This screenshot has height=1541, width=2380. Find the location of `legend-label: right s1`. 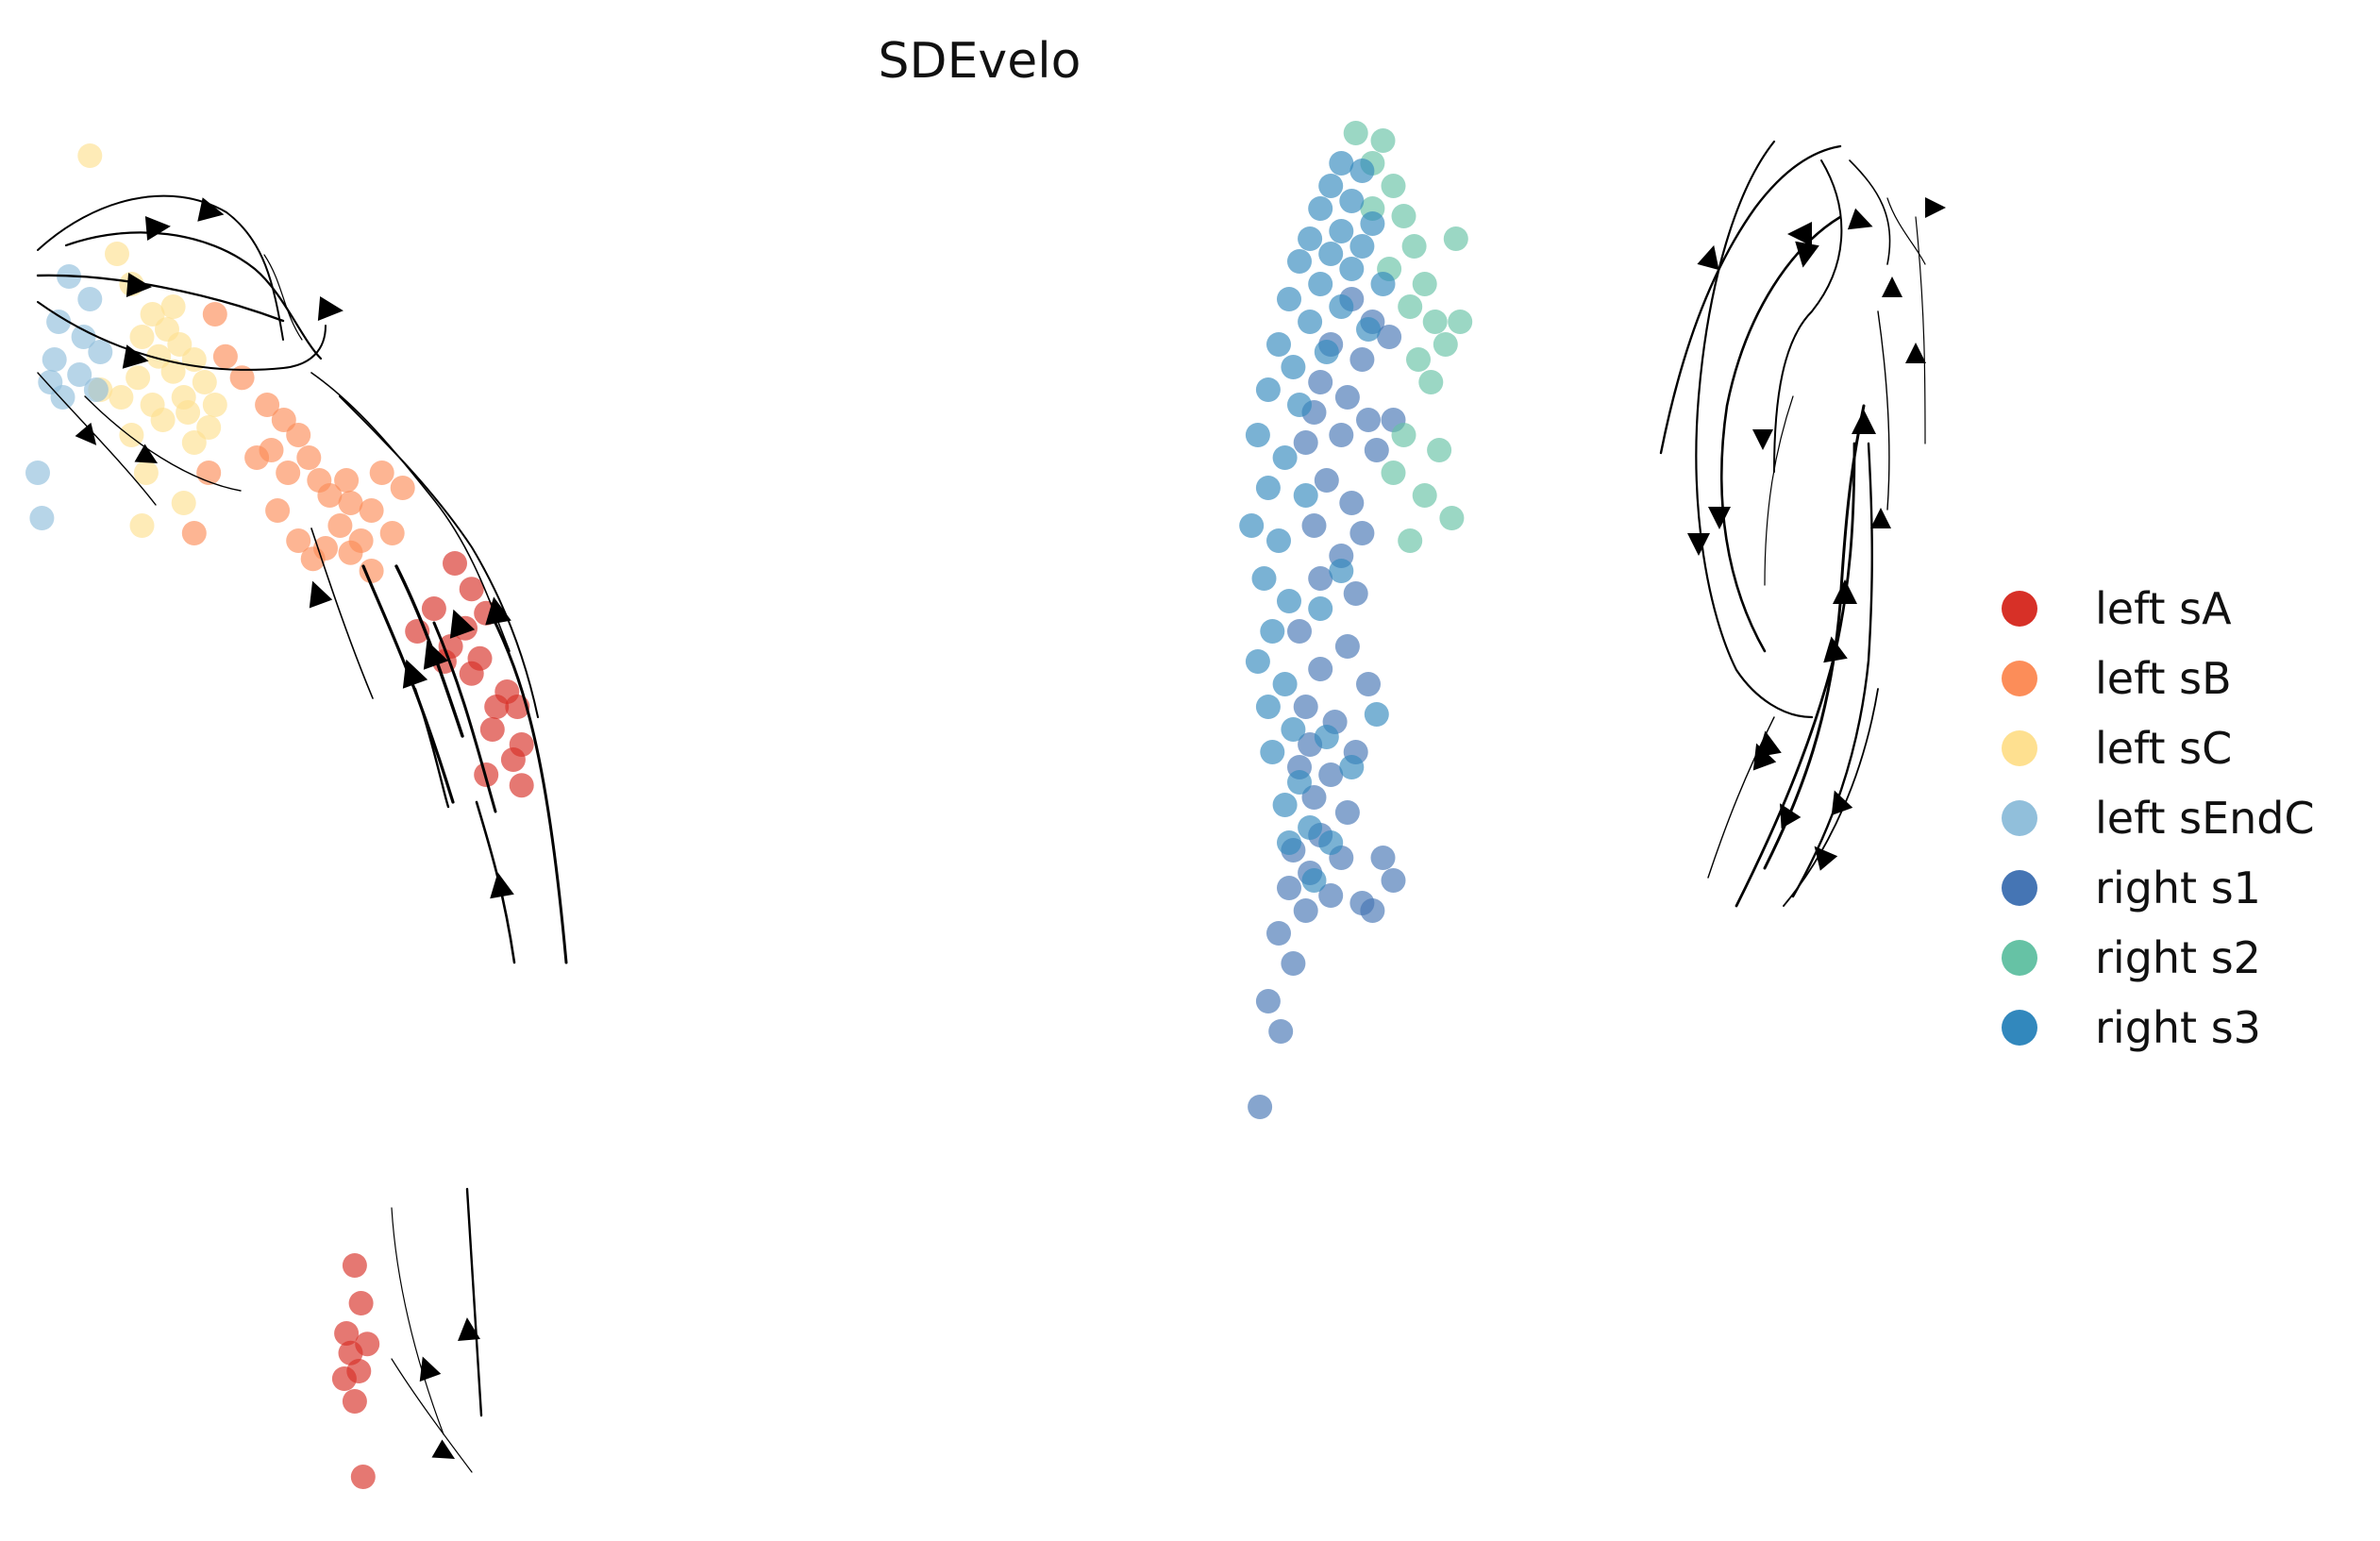

legend-label: right s1 is located at coordinates (2178, 888).